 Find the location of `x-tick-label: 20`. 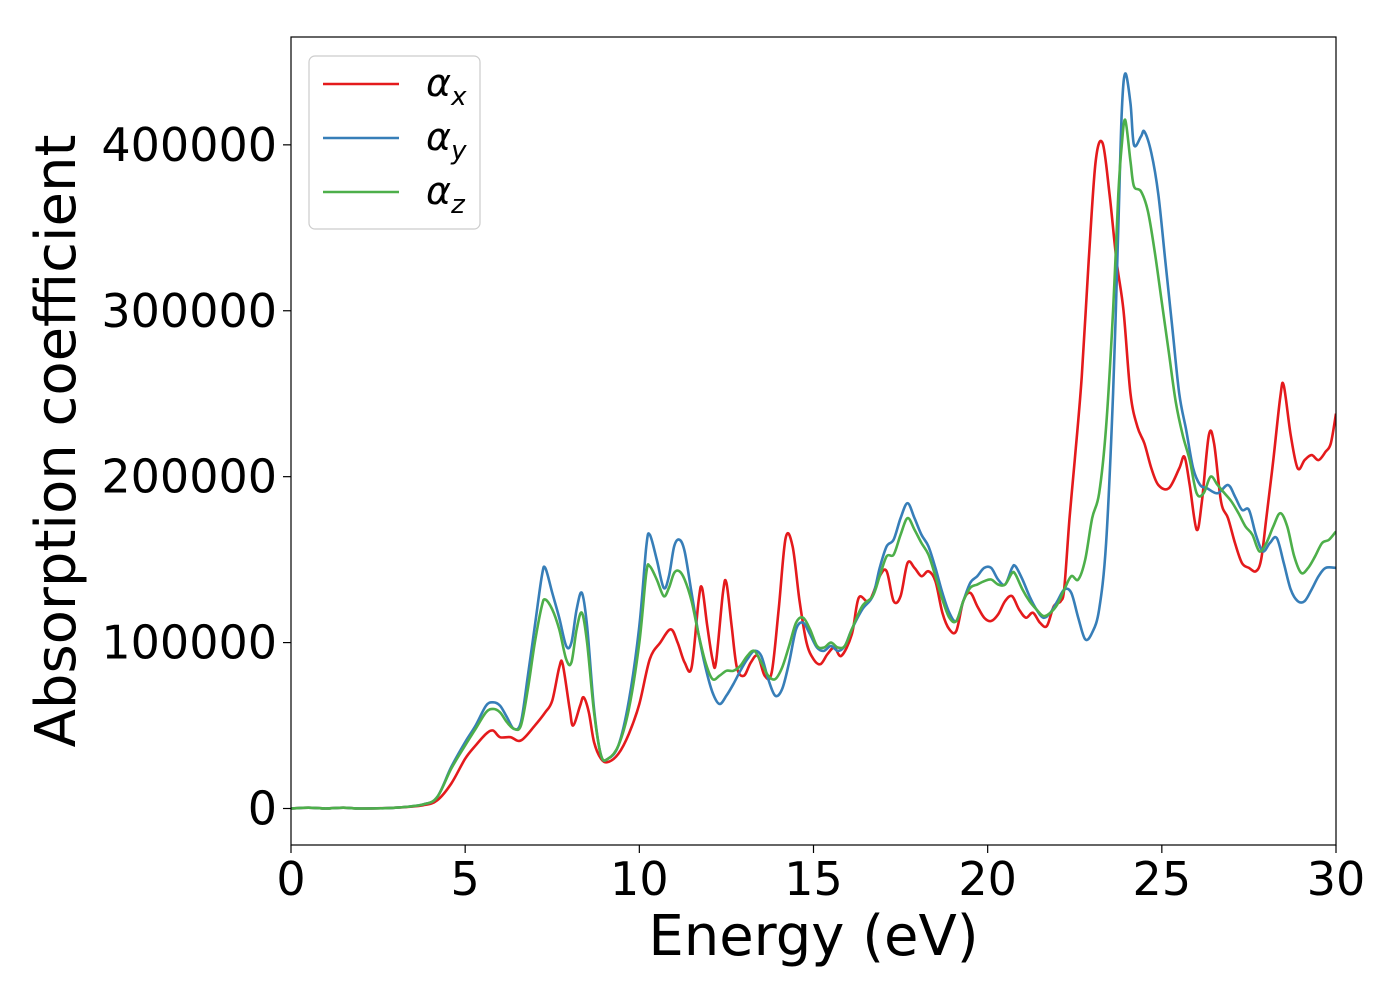

x-tick-label: 20 is located at coordinates (987, 879).